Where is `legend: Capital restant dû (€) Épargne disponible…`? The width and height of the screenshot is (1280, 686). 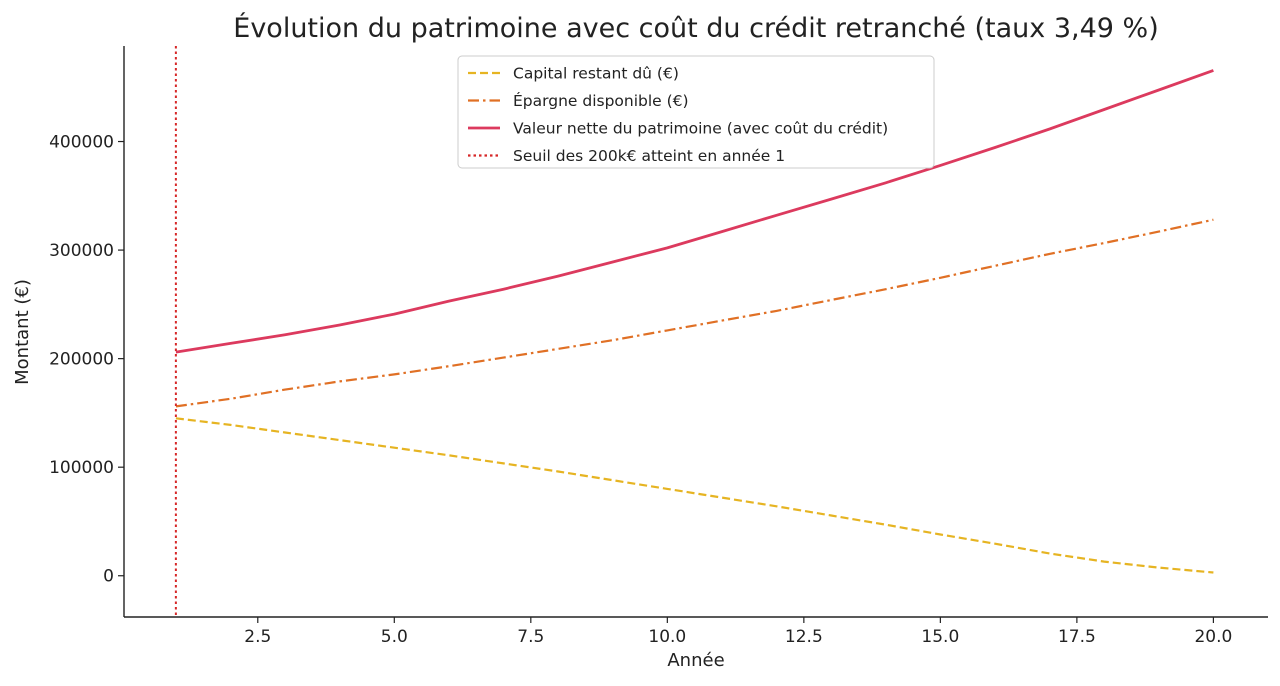
legend: Capital restant dû (€) Épargne disponible… is located at coordinates (696, 112).